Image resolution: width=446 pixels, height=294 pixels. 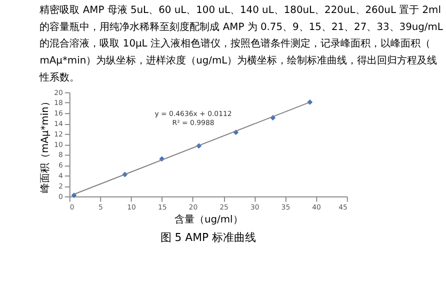 What do you see at coordinates (208, 220) in the screenshot?
I see `x-axis-title: 含量（ug/ml）` at bounding box center [208, 220].